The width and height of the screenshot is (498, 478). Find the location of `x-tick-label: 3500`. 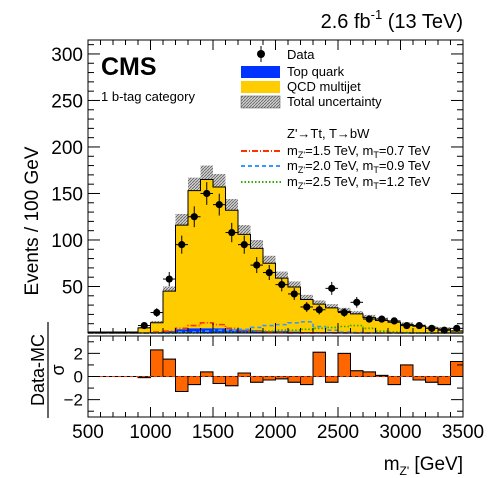

x-tick-label: 3500 is located at coordinates (463, 432).